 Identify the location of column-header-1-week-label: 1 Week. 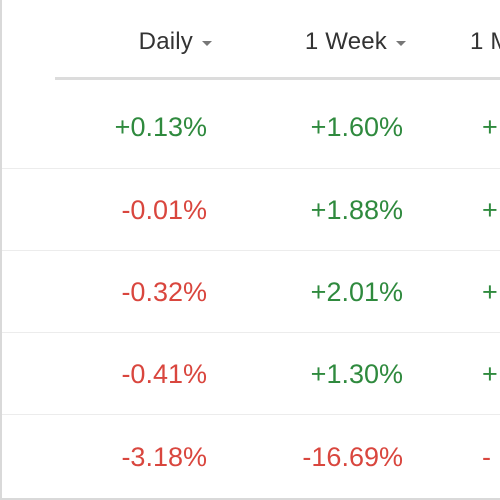
(345, 41).